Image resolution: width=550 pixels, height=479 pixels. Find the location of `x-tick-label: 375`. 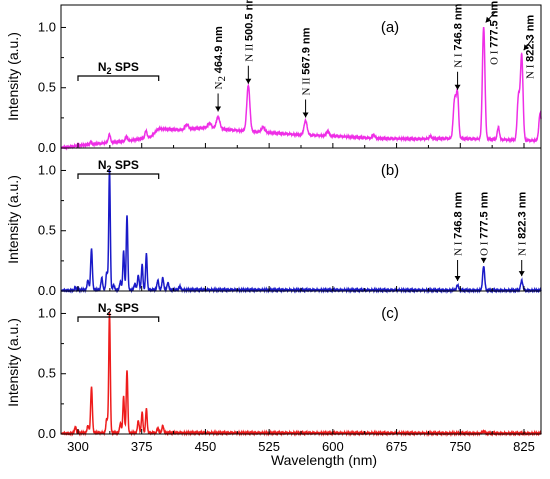

x-tick-label: 375 is located at coordinates (142, 446).